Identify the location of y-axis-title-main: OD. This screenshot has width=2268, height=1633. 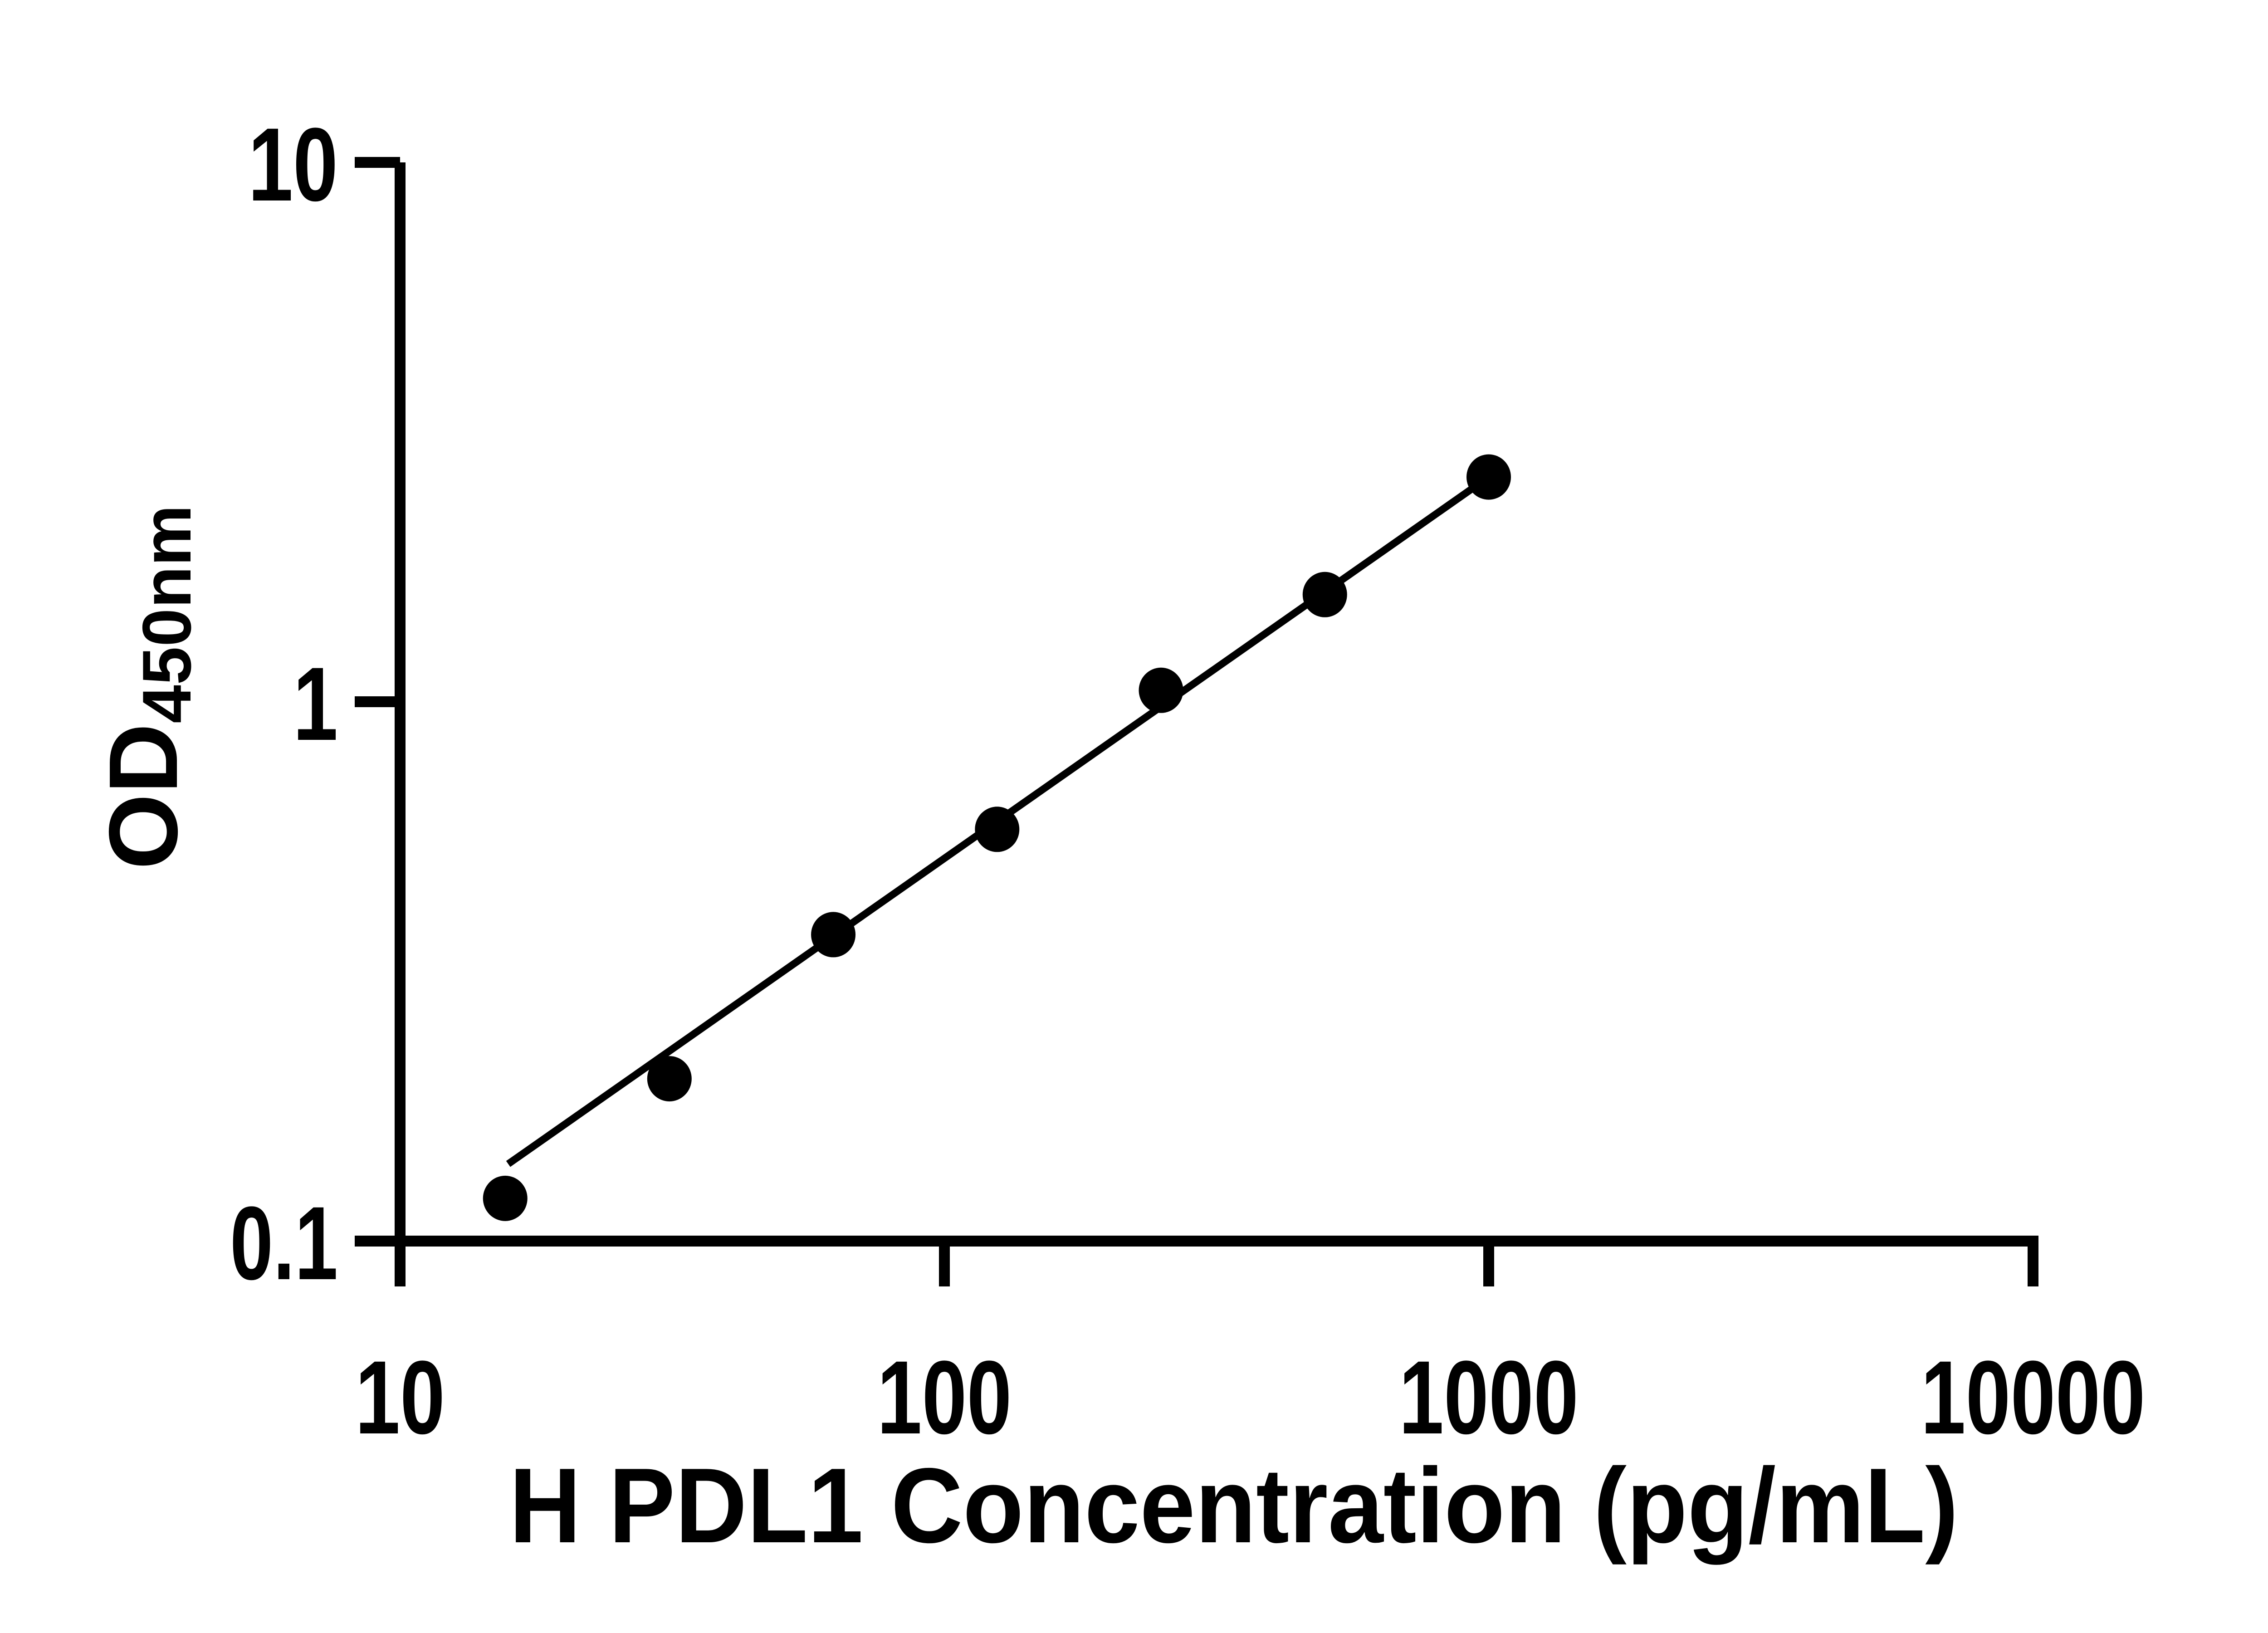
(143, 797).